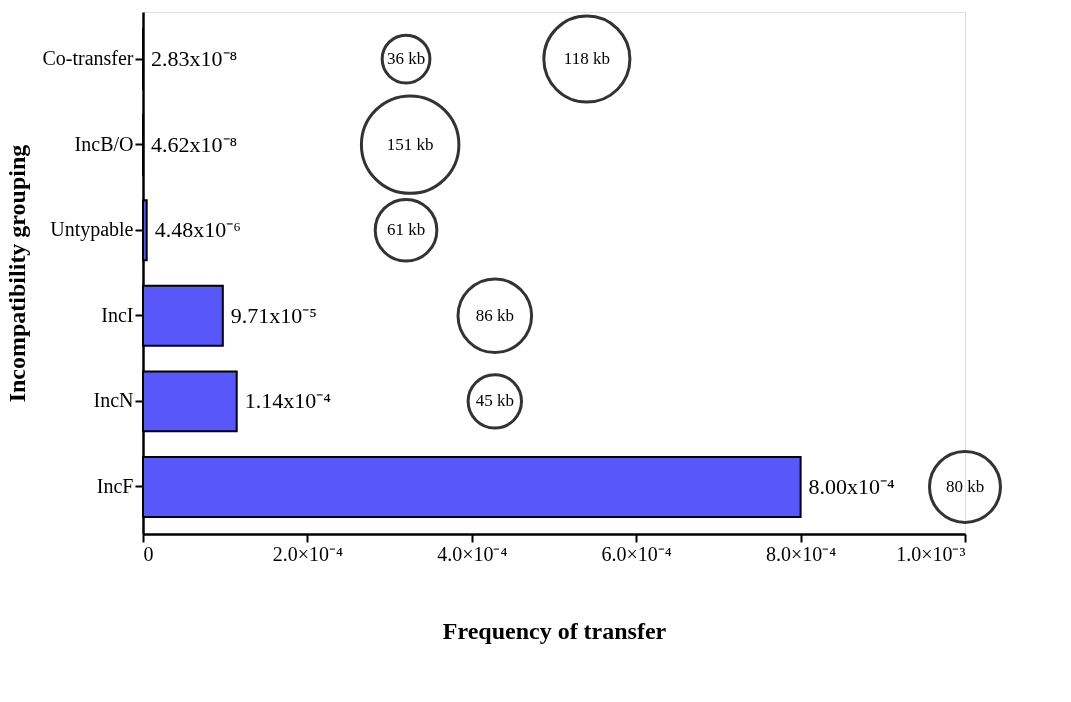  Describe the element at coordinates (554, 630) in the screenshot. I see `x-axis-title: Frequency of transfer` at that location.